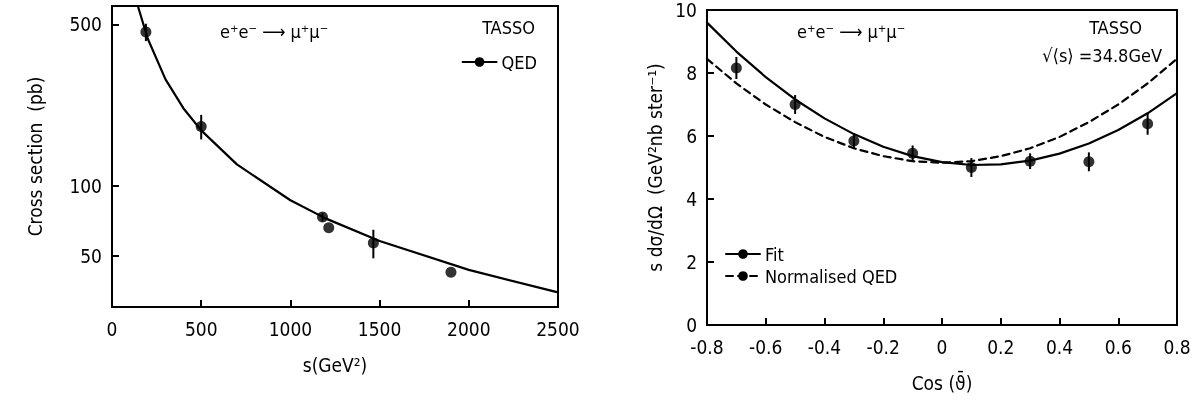 The height and width of the screenshot is (407, 1203). Describe the element at coordinates (942, 382) in the screenshot. I see `x-axis-title: Cos (ϑ̄)` at that location.